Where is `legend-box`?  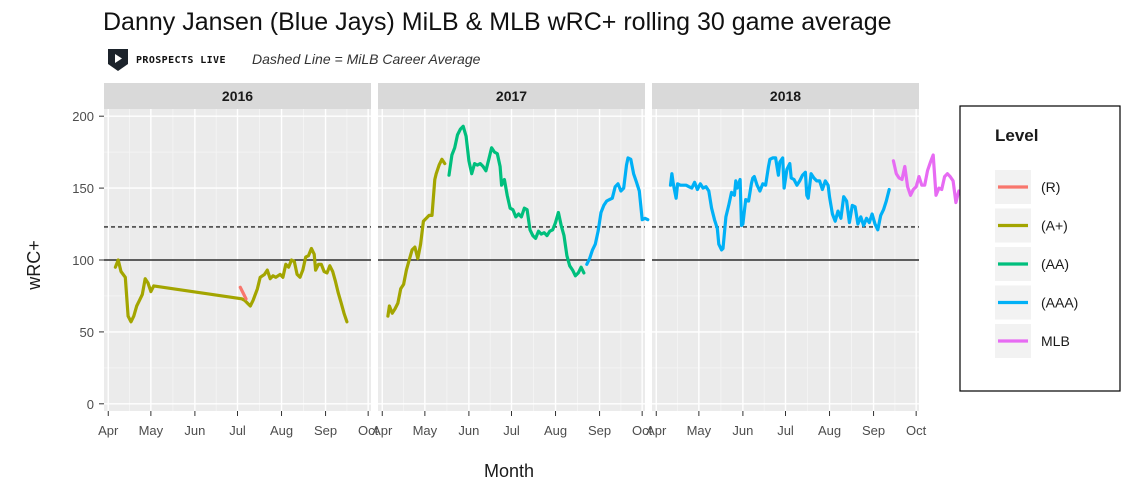 legend-box is located at coordinates (1040, 248).